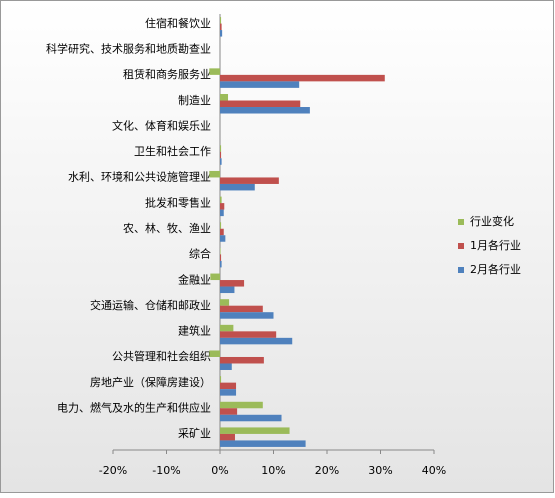 The height and width of the screenshot is (498, 555). What do you see at coordinates (167, 228) in the screenshot?
I see `category-label: 农、林、牧、渔业` at bounding box center [167, 228].